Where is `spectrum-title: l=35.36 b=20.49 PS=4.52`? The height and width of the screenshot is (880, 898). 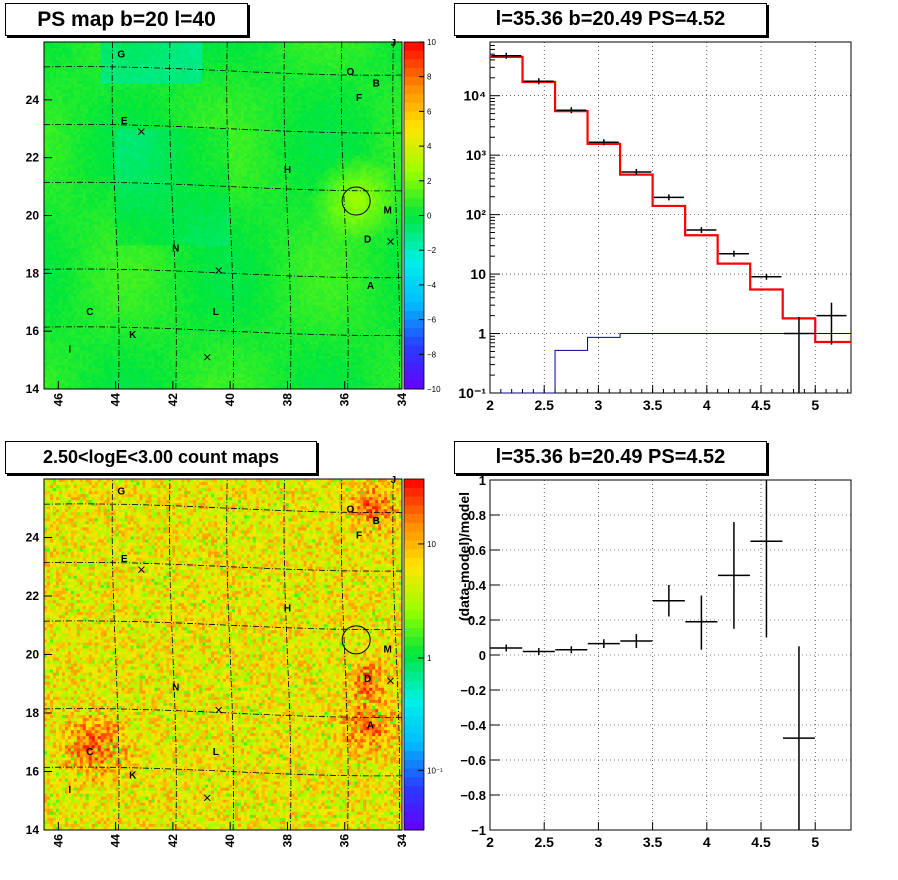 spectrum-title: l=35.36 b=20.49 PS=4.52 is located at coordinates (610, 19).